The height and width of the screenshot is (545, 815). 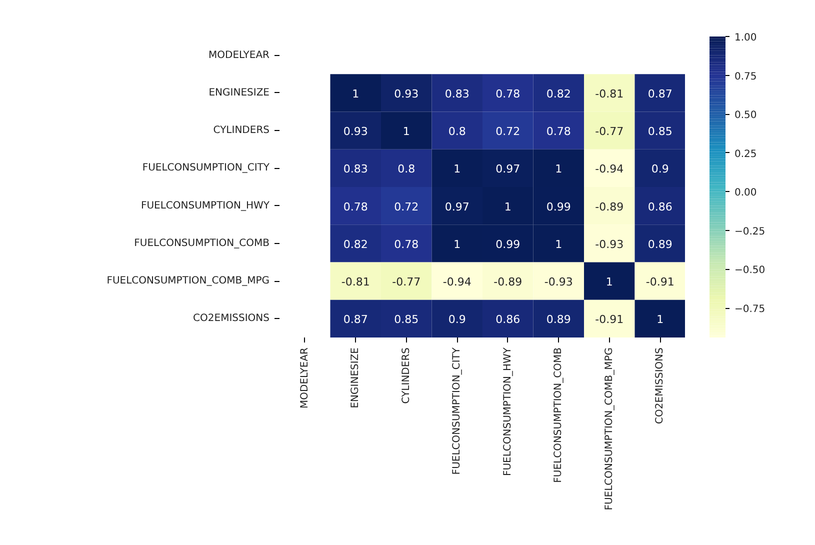 I want to click on y-tick-label: CO2EMISSIONS, so click(x=231, y=318).